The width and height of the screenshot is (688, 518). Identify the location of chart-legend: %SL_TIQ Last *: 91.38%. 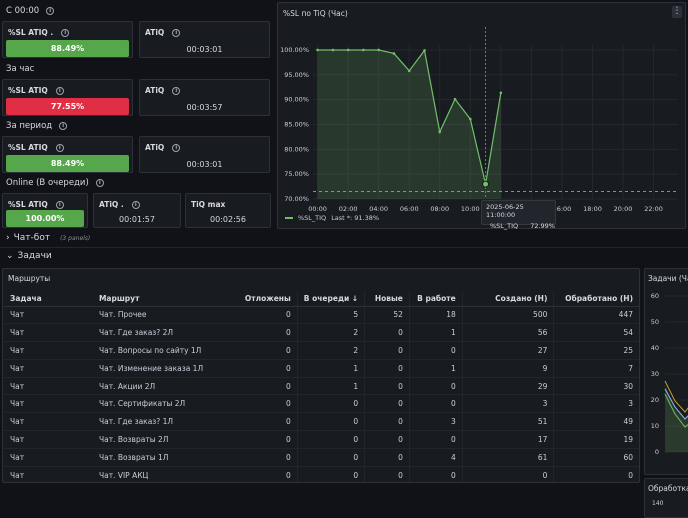
(332, 218).